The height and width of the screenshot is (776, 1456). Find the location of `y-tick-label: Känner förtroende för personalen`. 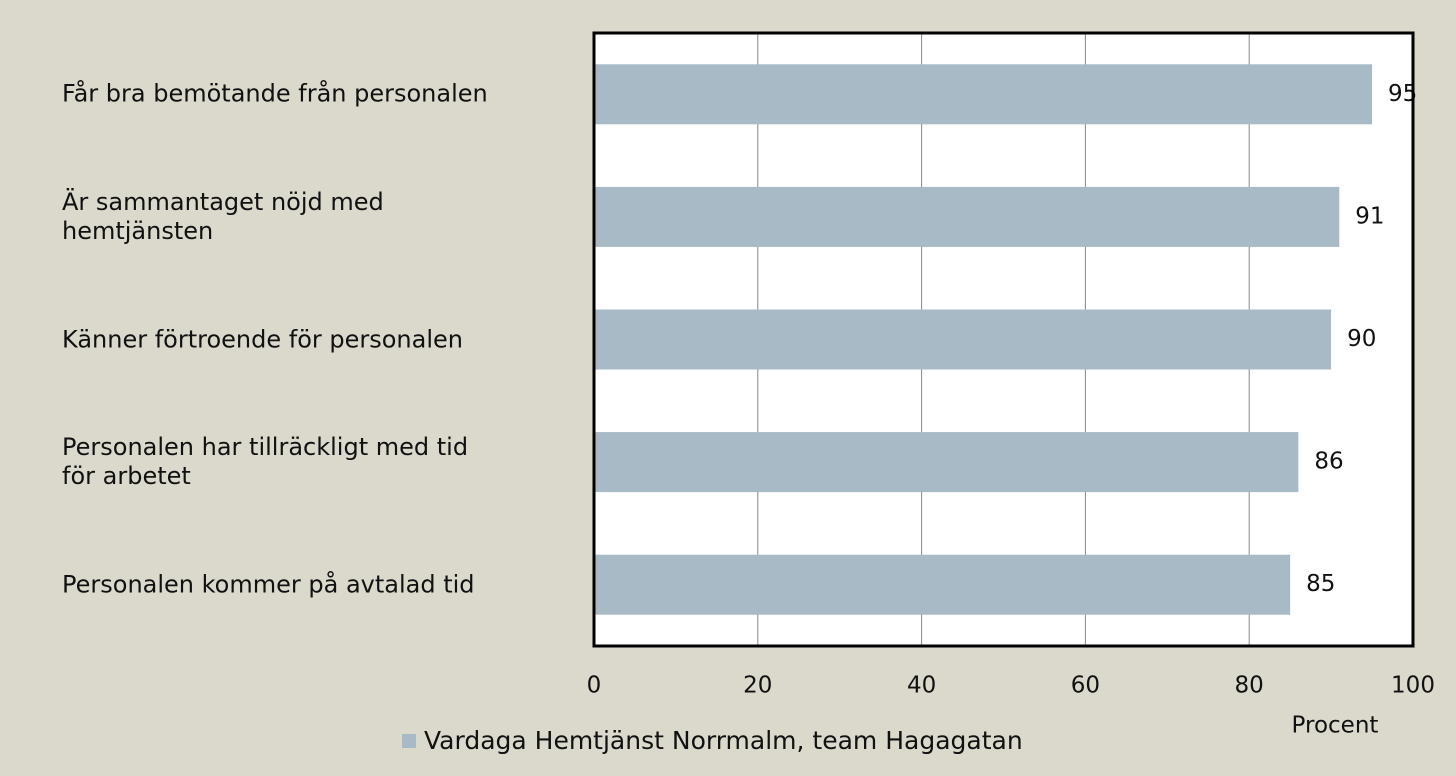

y-tick-label: Känner förtroende för personalen is located at coordinates (262, 339).